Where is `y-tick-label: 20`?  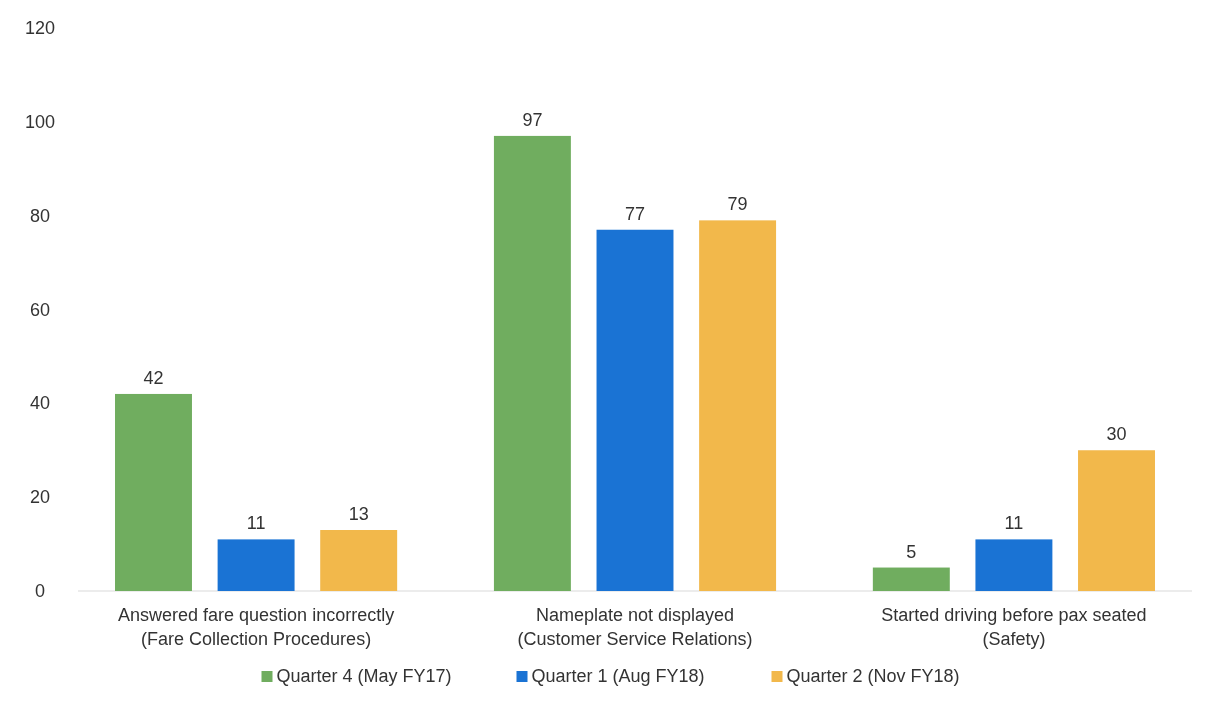 y-tick-label: 20 is located at coordinates (40, 497).